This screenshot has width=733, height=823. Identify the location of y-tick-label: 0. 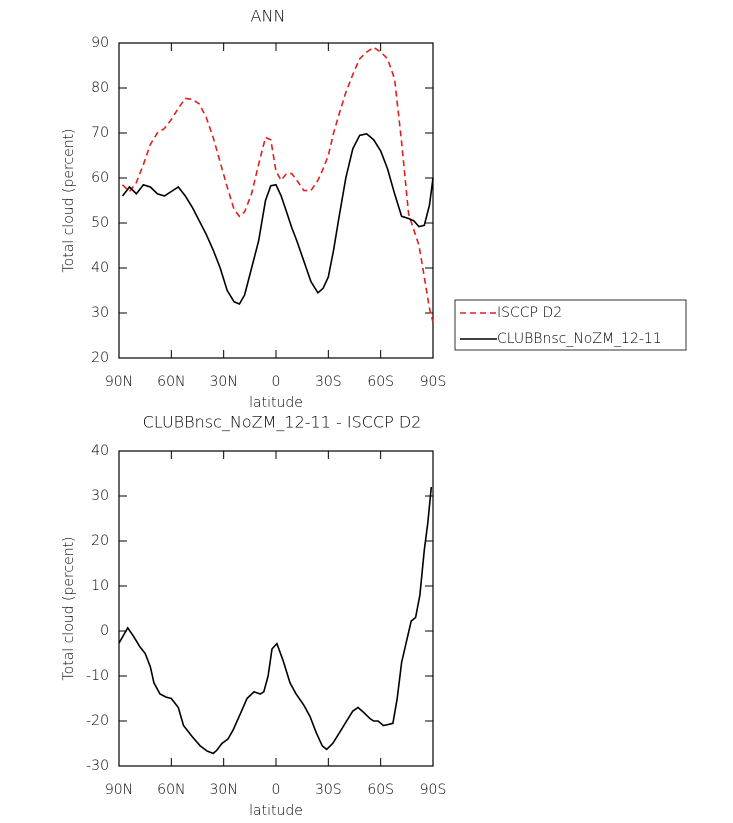
(104, 631).